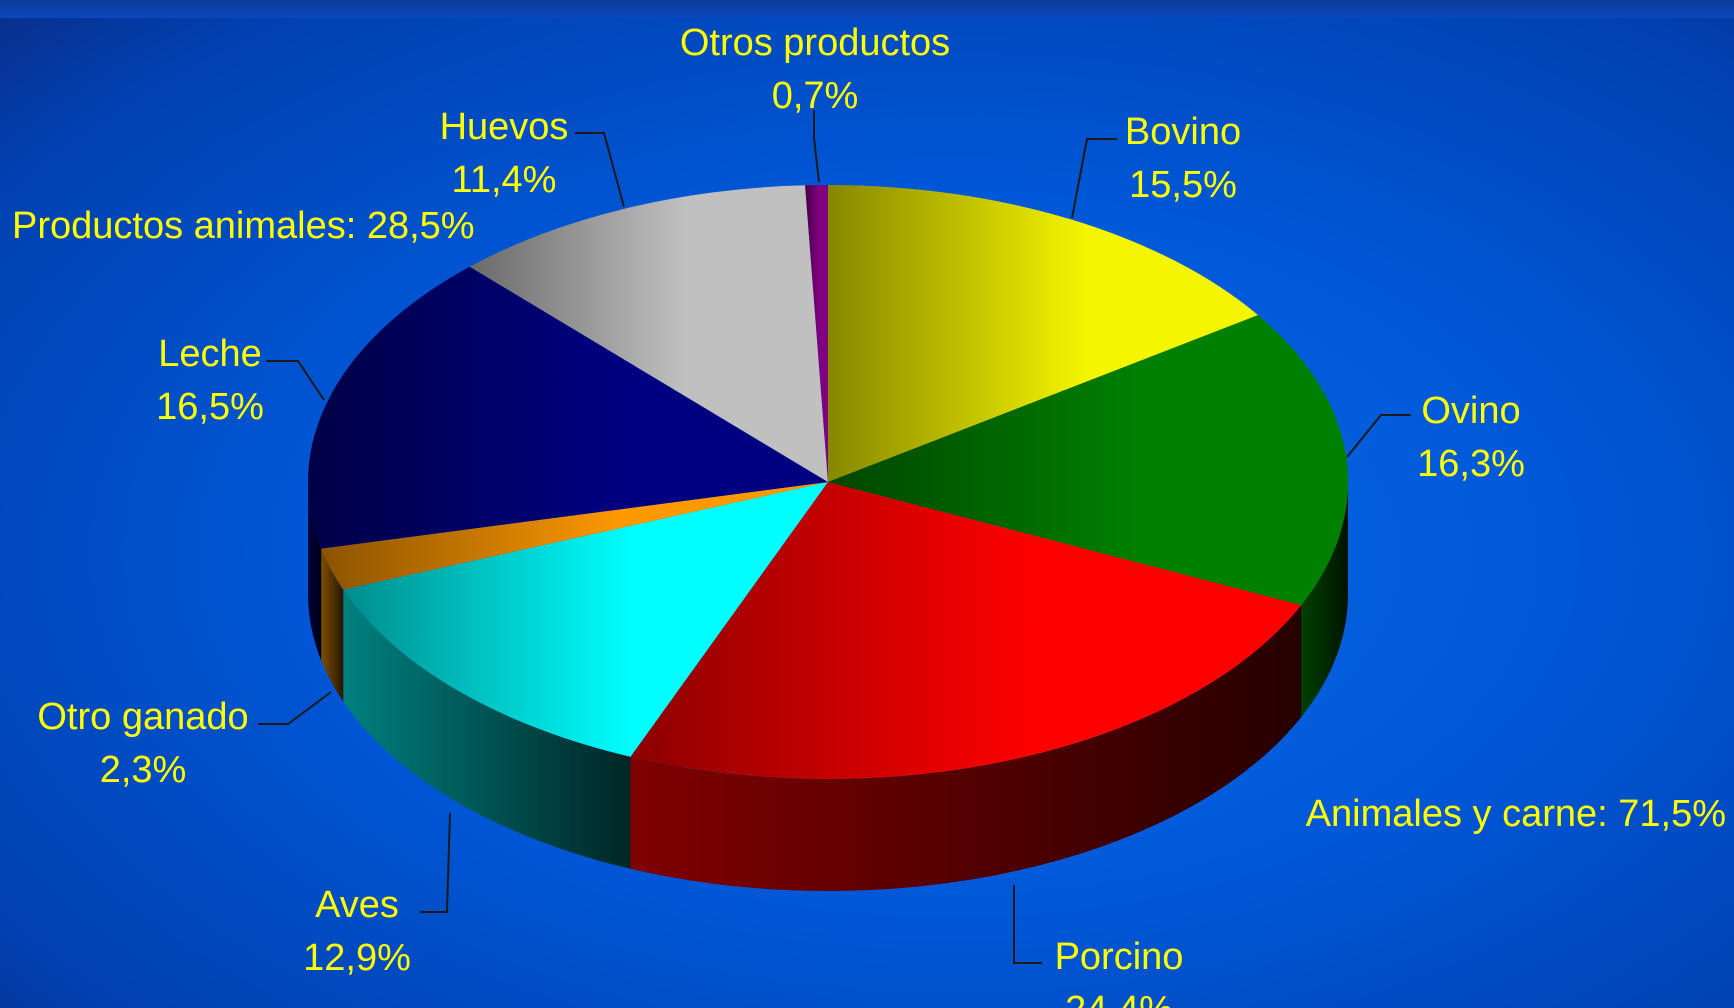 The image size is (1734, 1008). What do you see at coordinates (1043, 333) in the screenshot?
I see `slice-bovino` at bounding box center [1043, 333].